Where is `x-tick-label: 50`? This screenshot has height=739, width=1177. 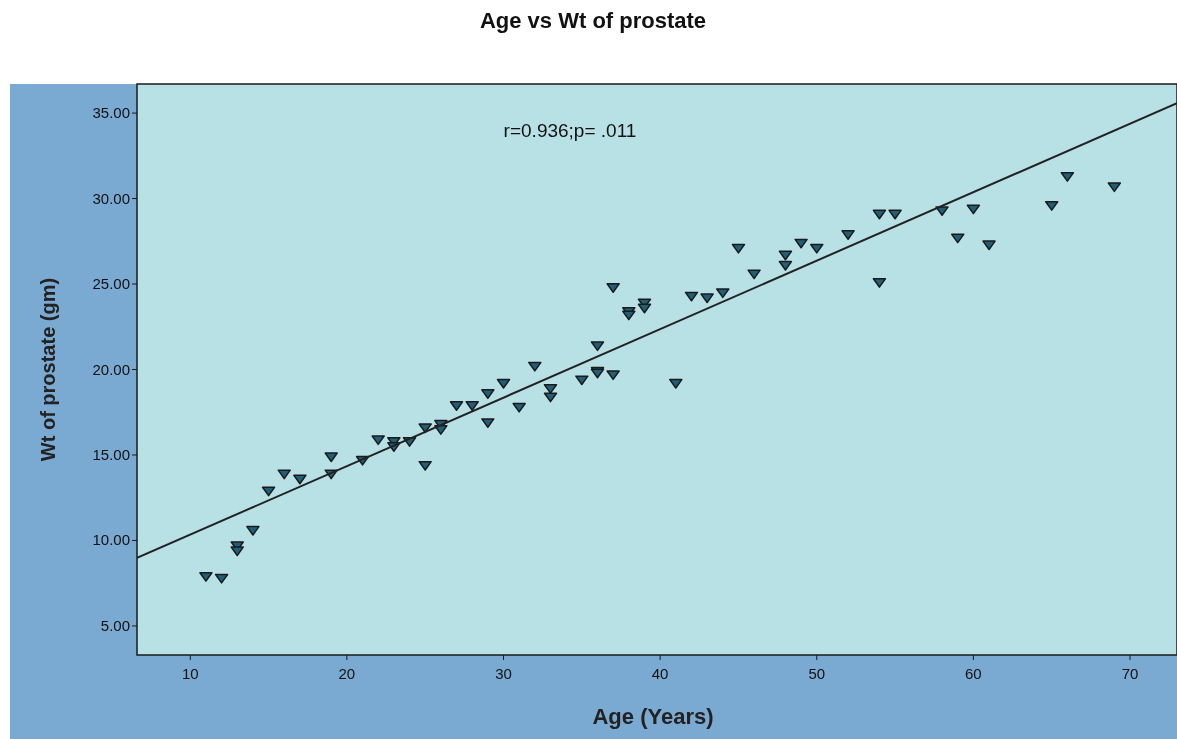 x-tick-label: 50 is located at coordinates (817, 673).